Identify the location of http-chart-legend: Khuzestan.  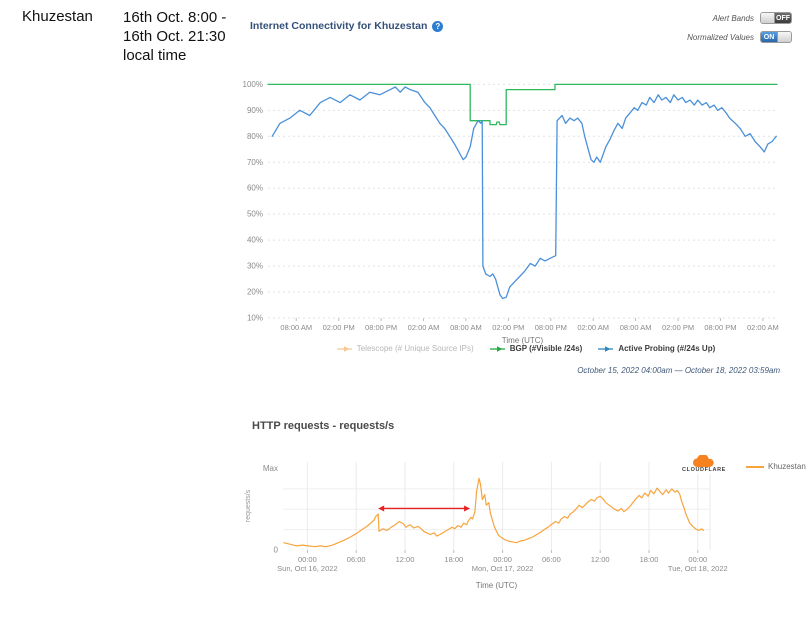
(776, 466).